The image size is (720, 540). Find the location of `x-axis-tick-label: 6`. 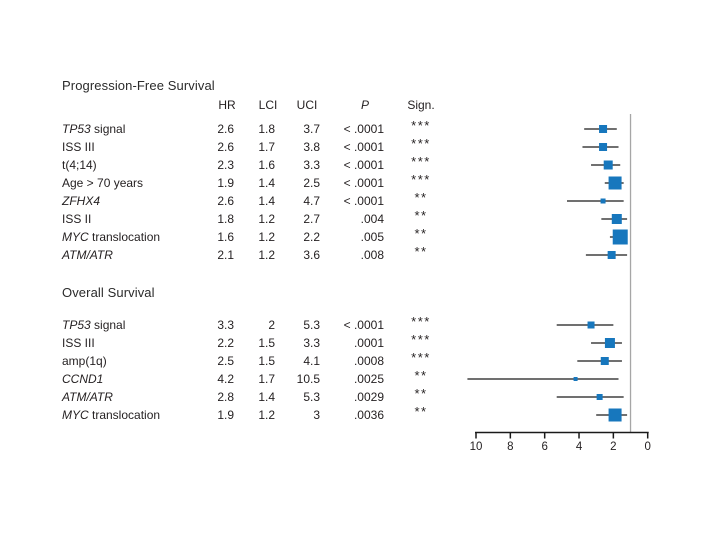

x-axis-tick-label: 6 is located at coordinates (544, 447).